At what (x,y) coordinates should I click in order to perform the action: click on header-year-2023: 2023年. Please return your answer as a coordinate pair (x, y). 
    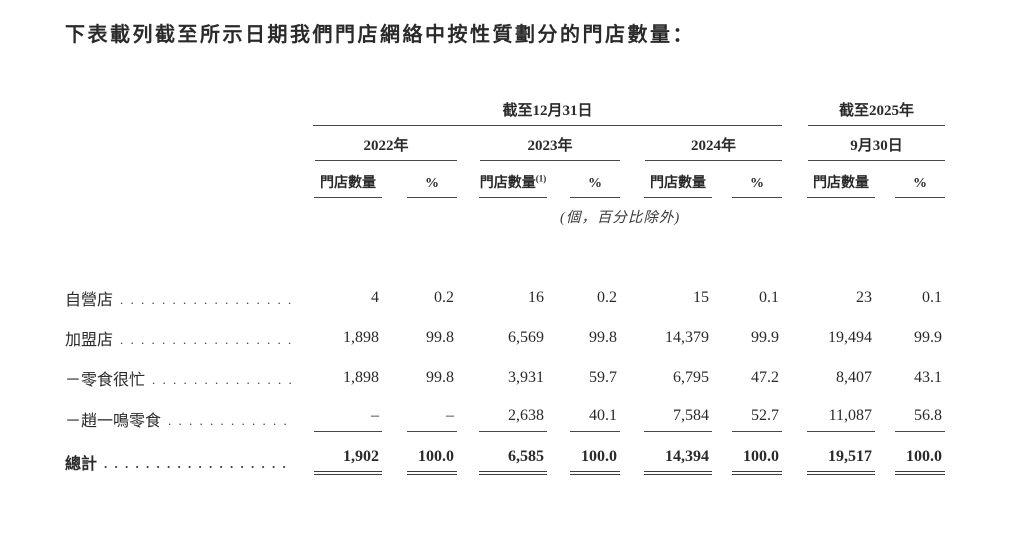
    Looking at the image, I should click on (550, 147).